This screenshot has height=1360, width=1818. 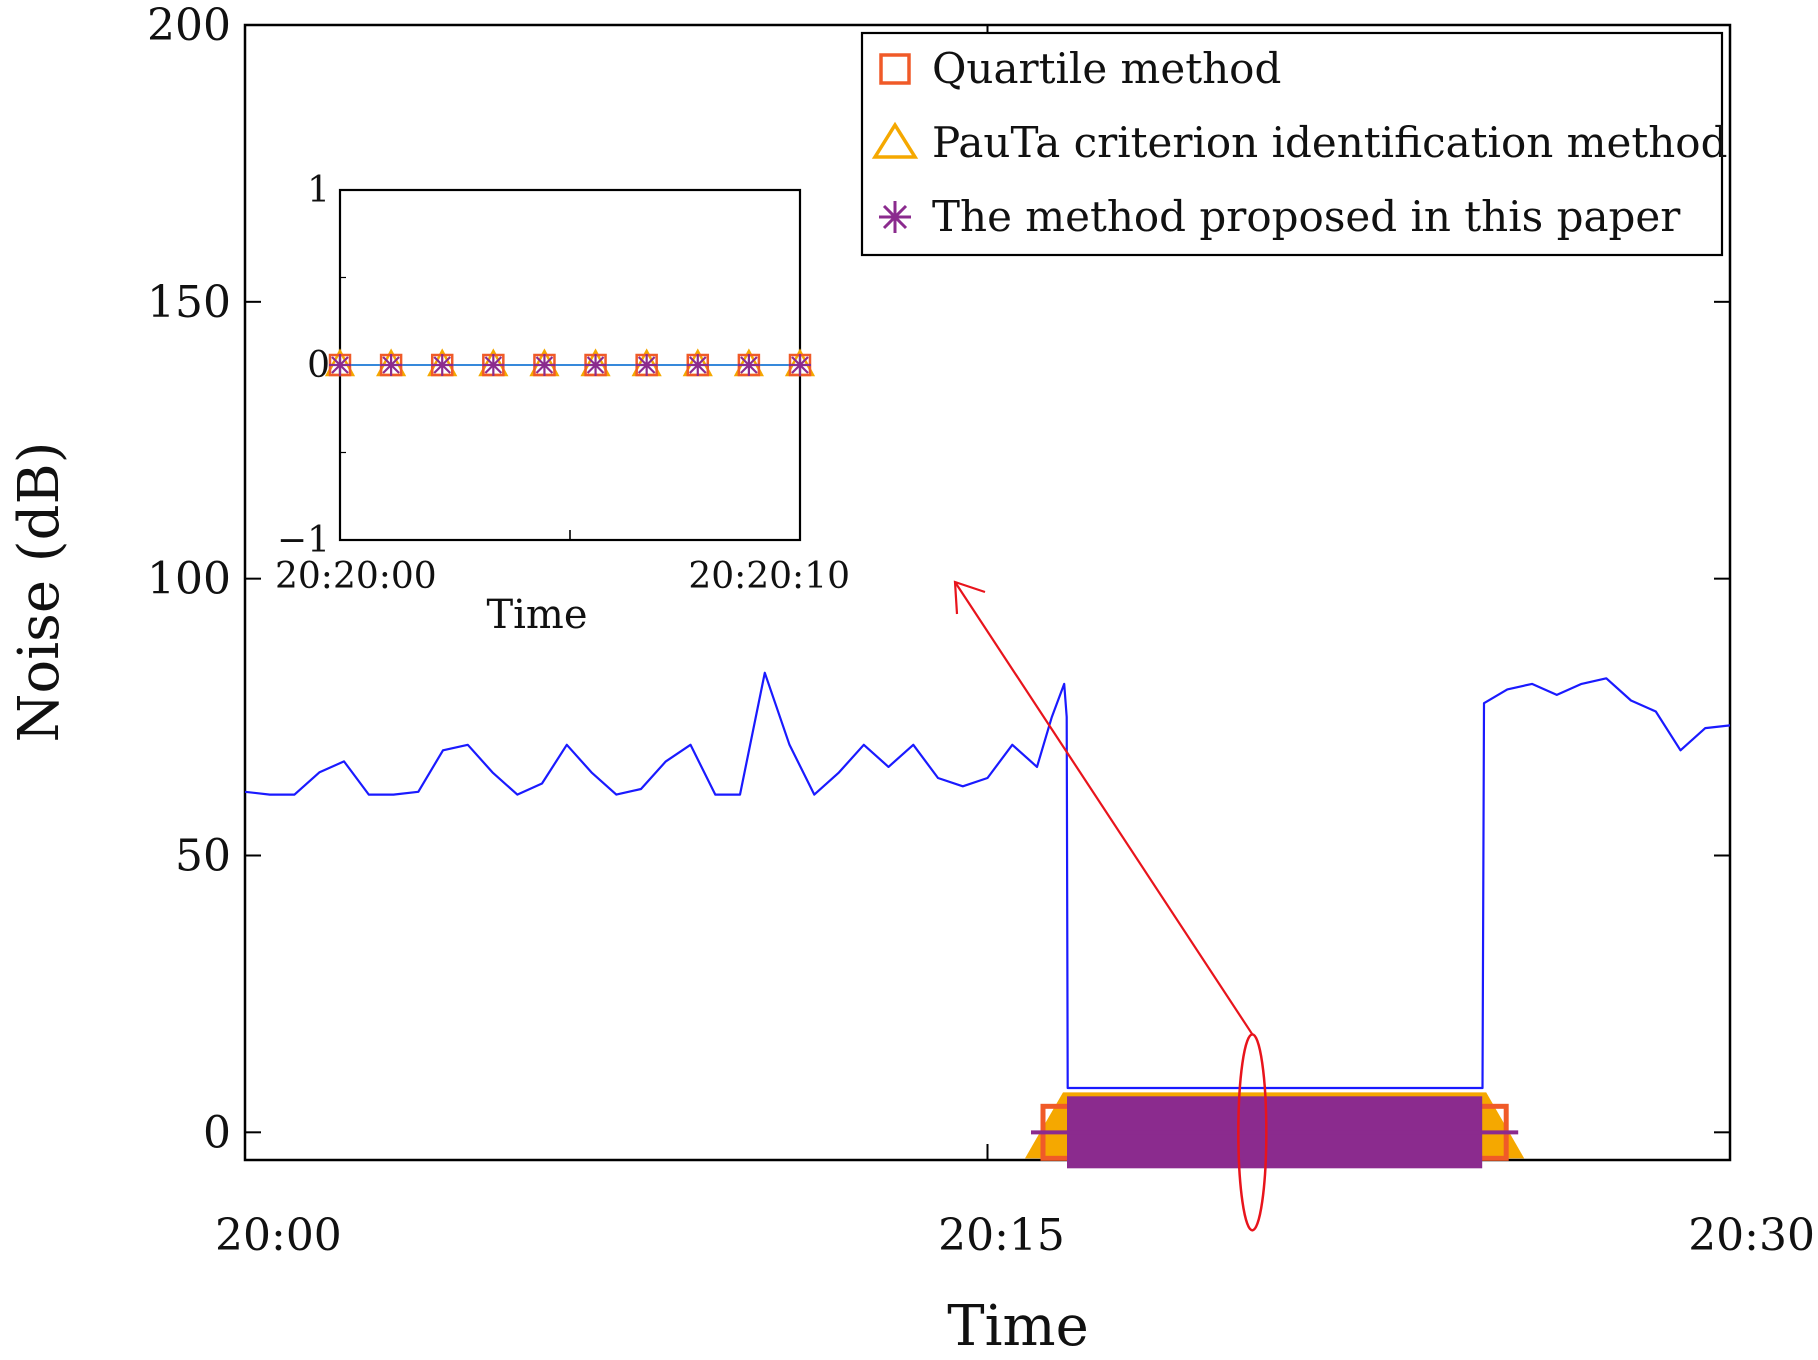 What do you see at coordinates (39, 592) in the screenshot?
I see `y-axis-title: Noise (dB)` at bounding box center [39, 592].